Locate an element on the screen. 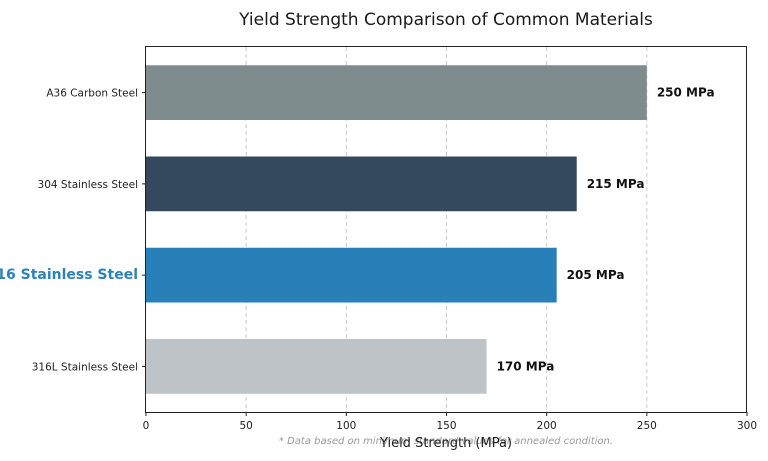  y-tick-label: A36 Carbon Steel is located at coordinates (92, 94).